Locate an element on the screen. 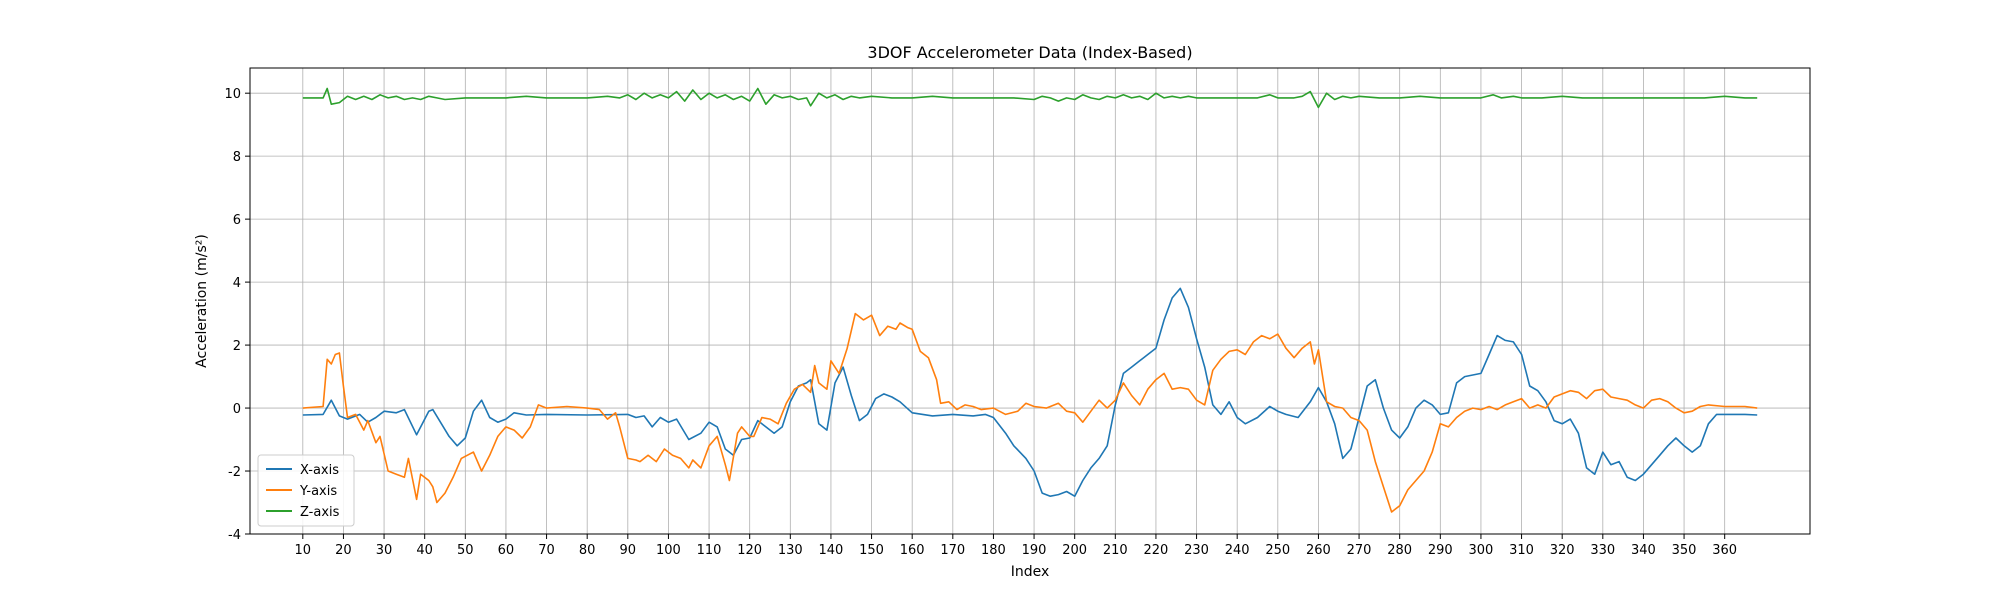 This screenshot has height=600, width=2000. x-tick-label: 230 is located at coordinates (1196, 550).